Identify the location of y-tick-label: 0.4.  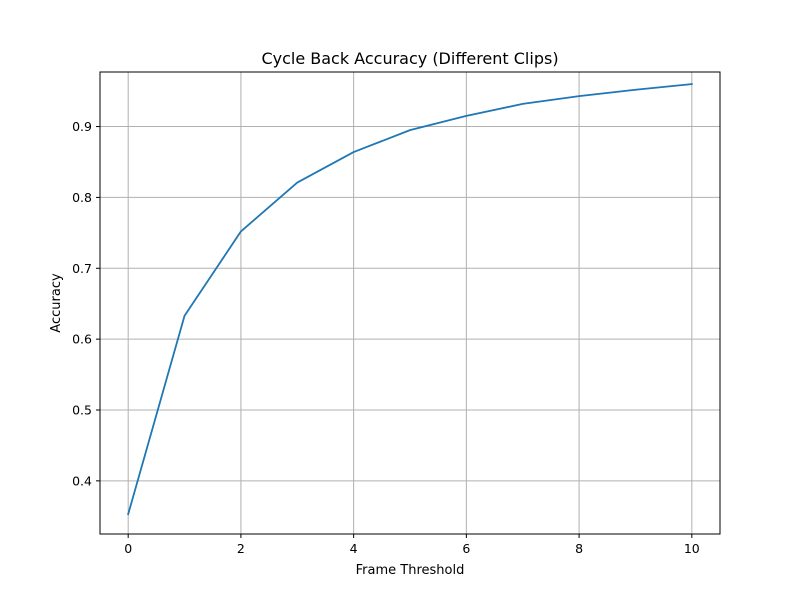
(82, 480).